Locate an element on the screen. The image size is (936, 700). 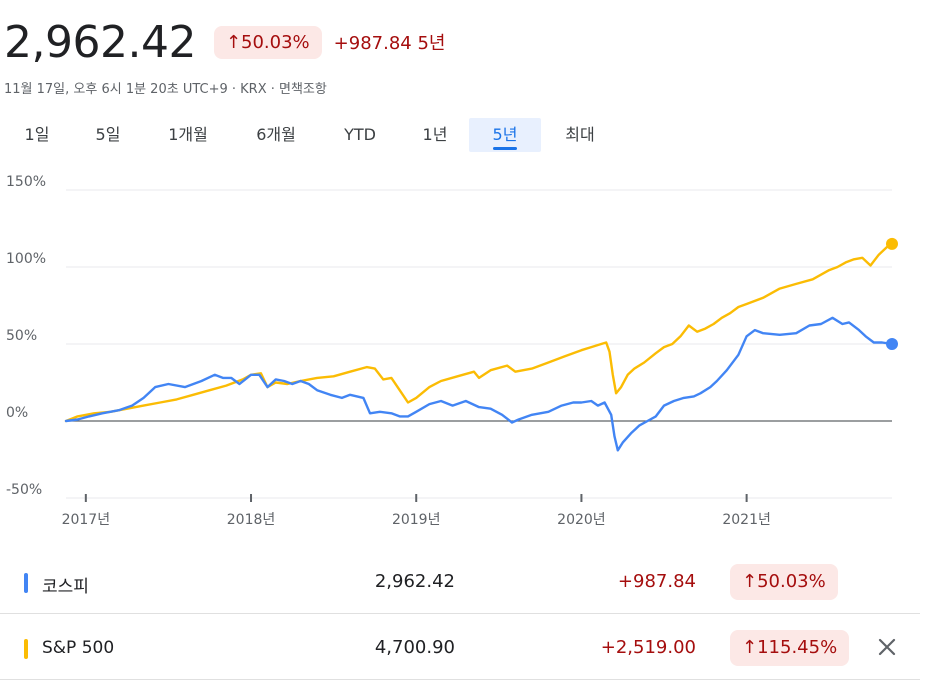
legend-name: 코스피 is located at coordinates (65, 587).